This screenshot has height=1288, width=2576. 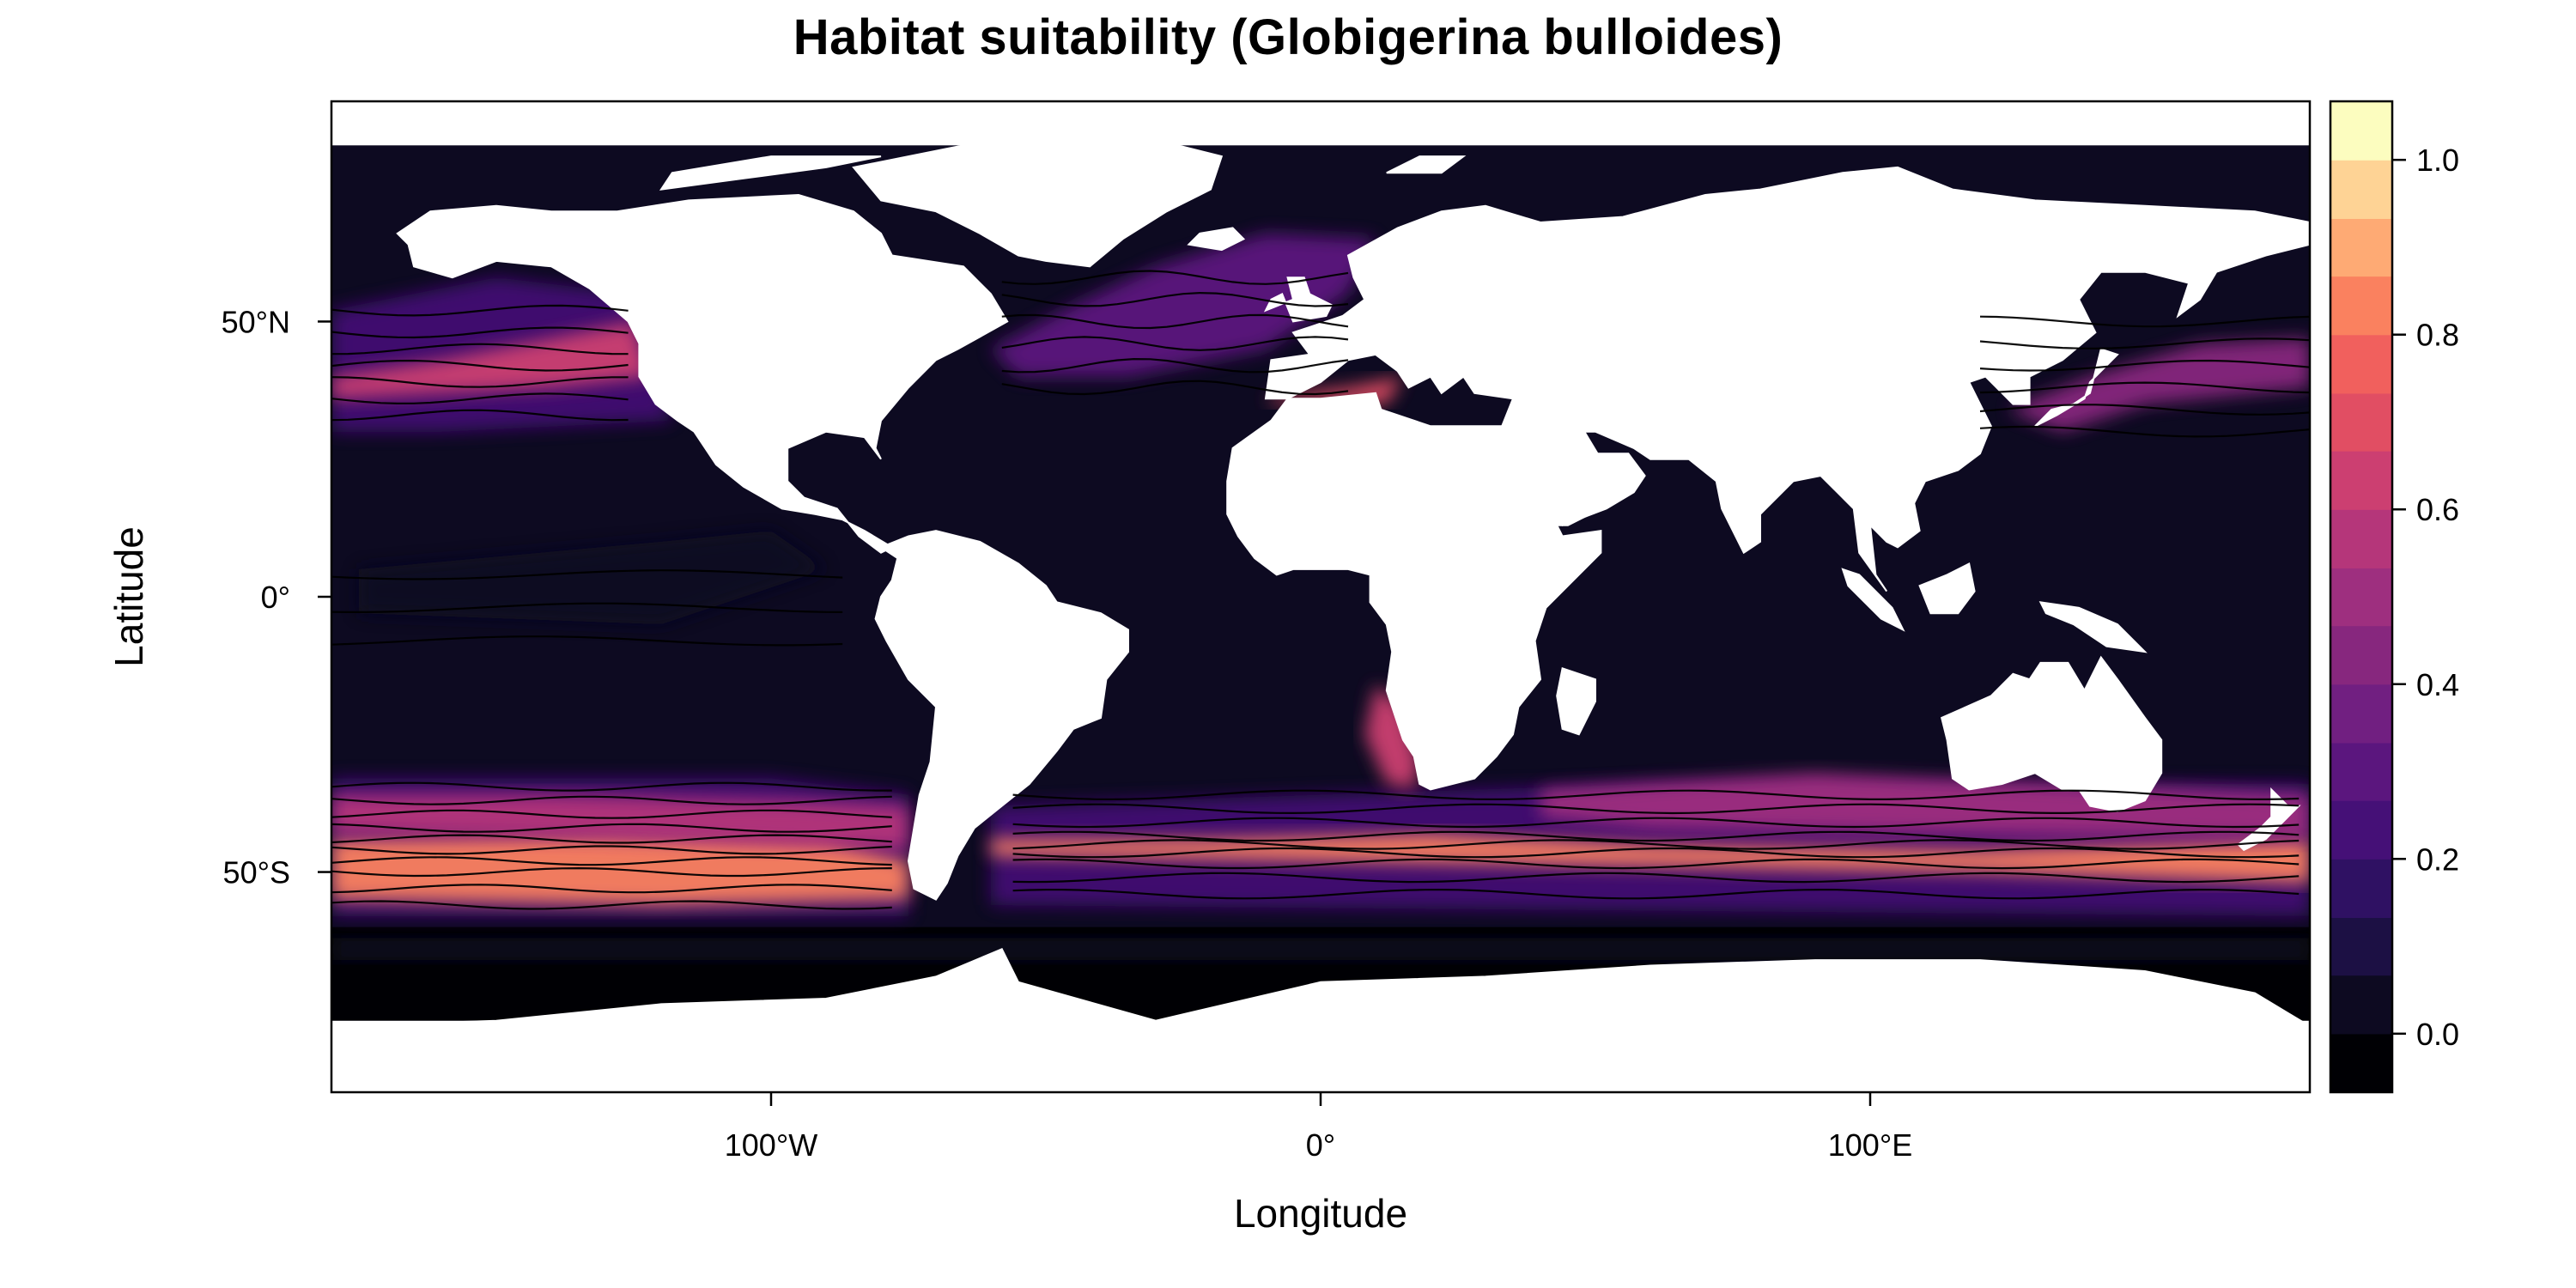 What do you see at coordinates (1579, 472) in the screenshot?
I see `land-arabia` at bounding box center [1579, 472].